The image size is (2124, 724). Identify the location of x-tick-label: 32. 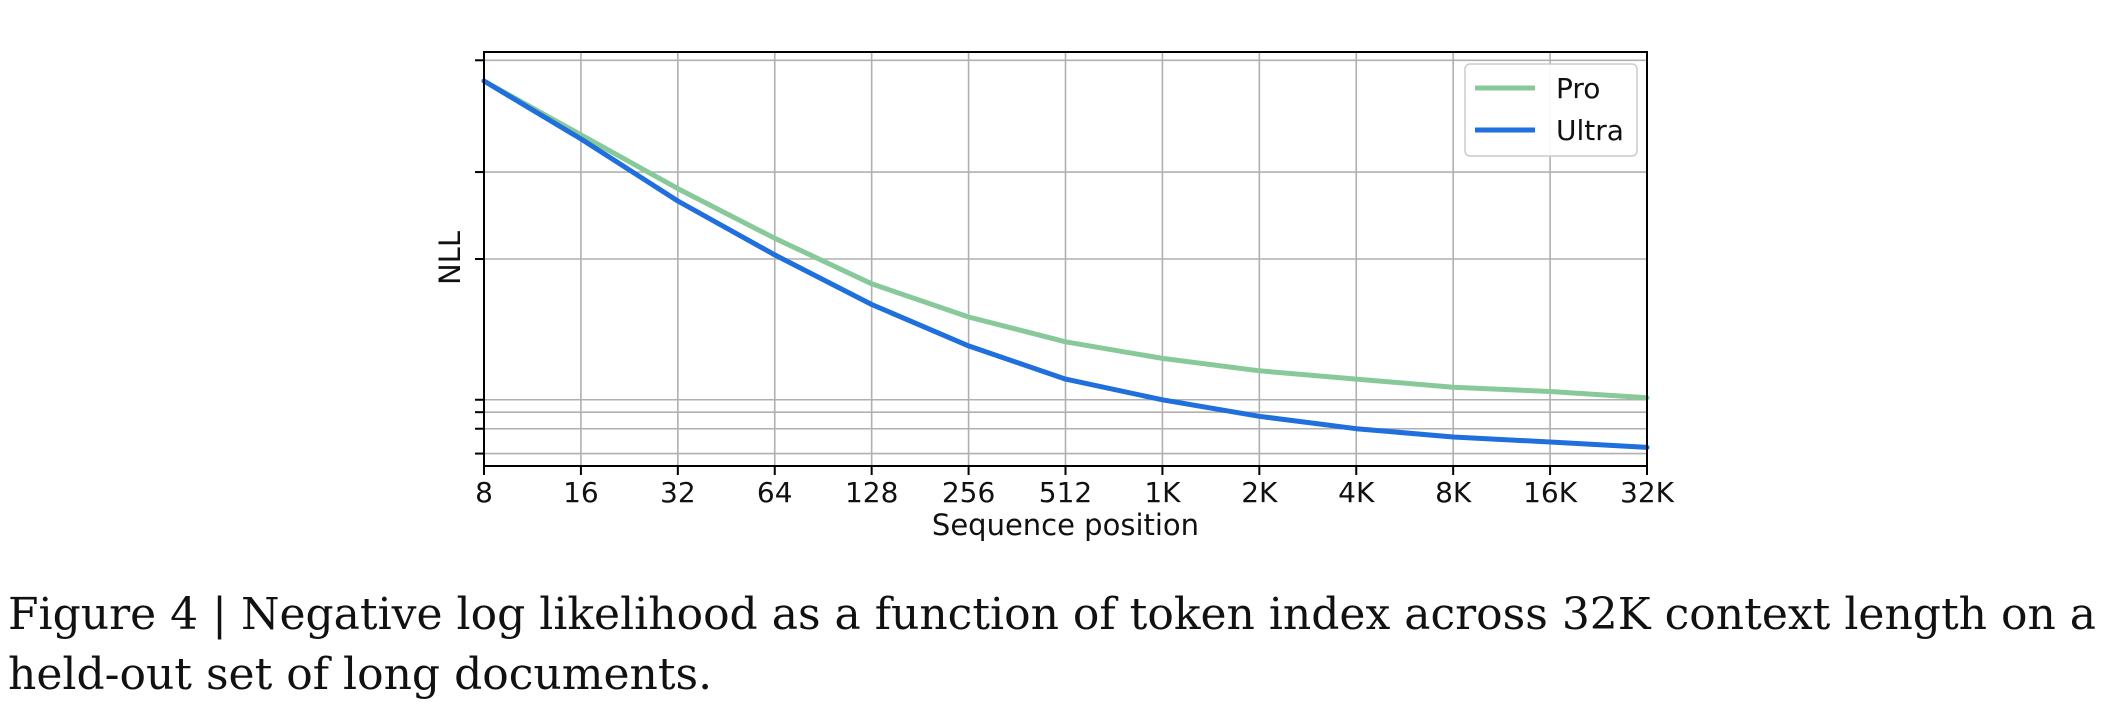
(678, 492).